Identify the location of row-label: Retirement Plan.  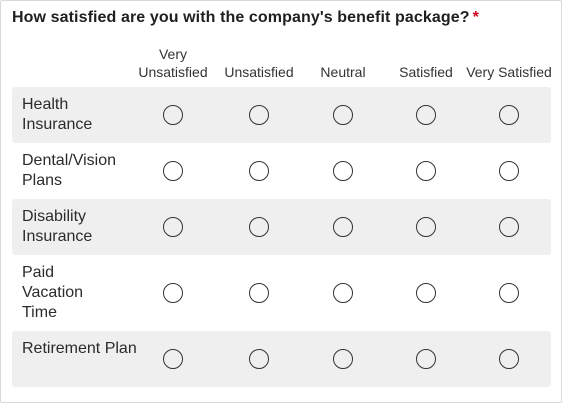
(79, 348).